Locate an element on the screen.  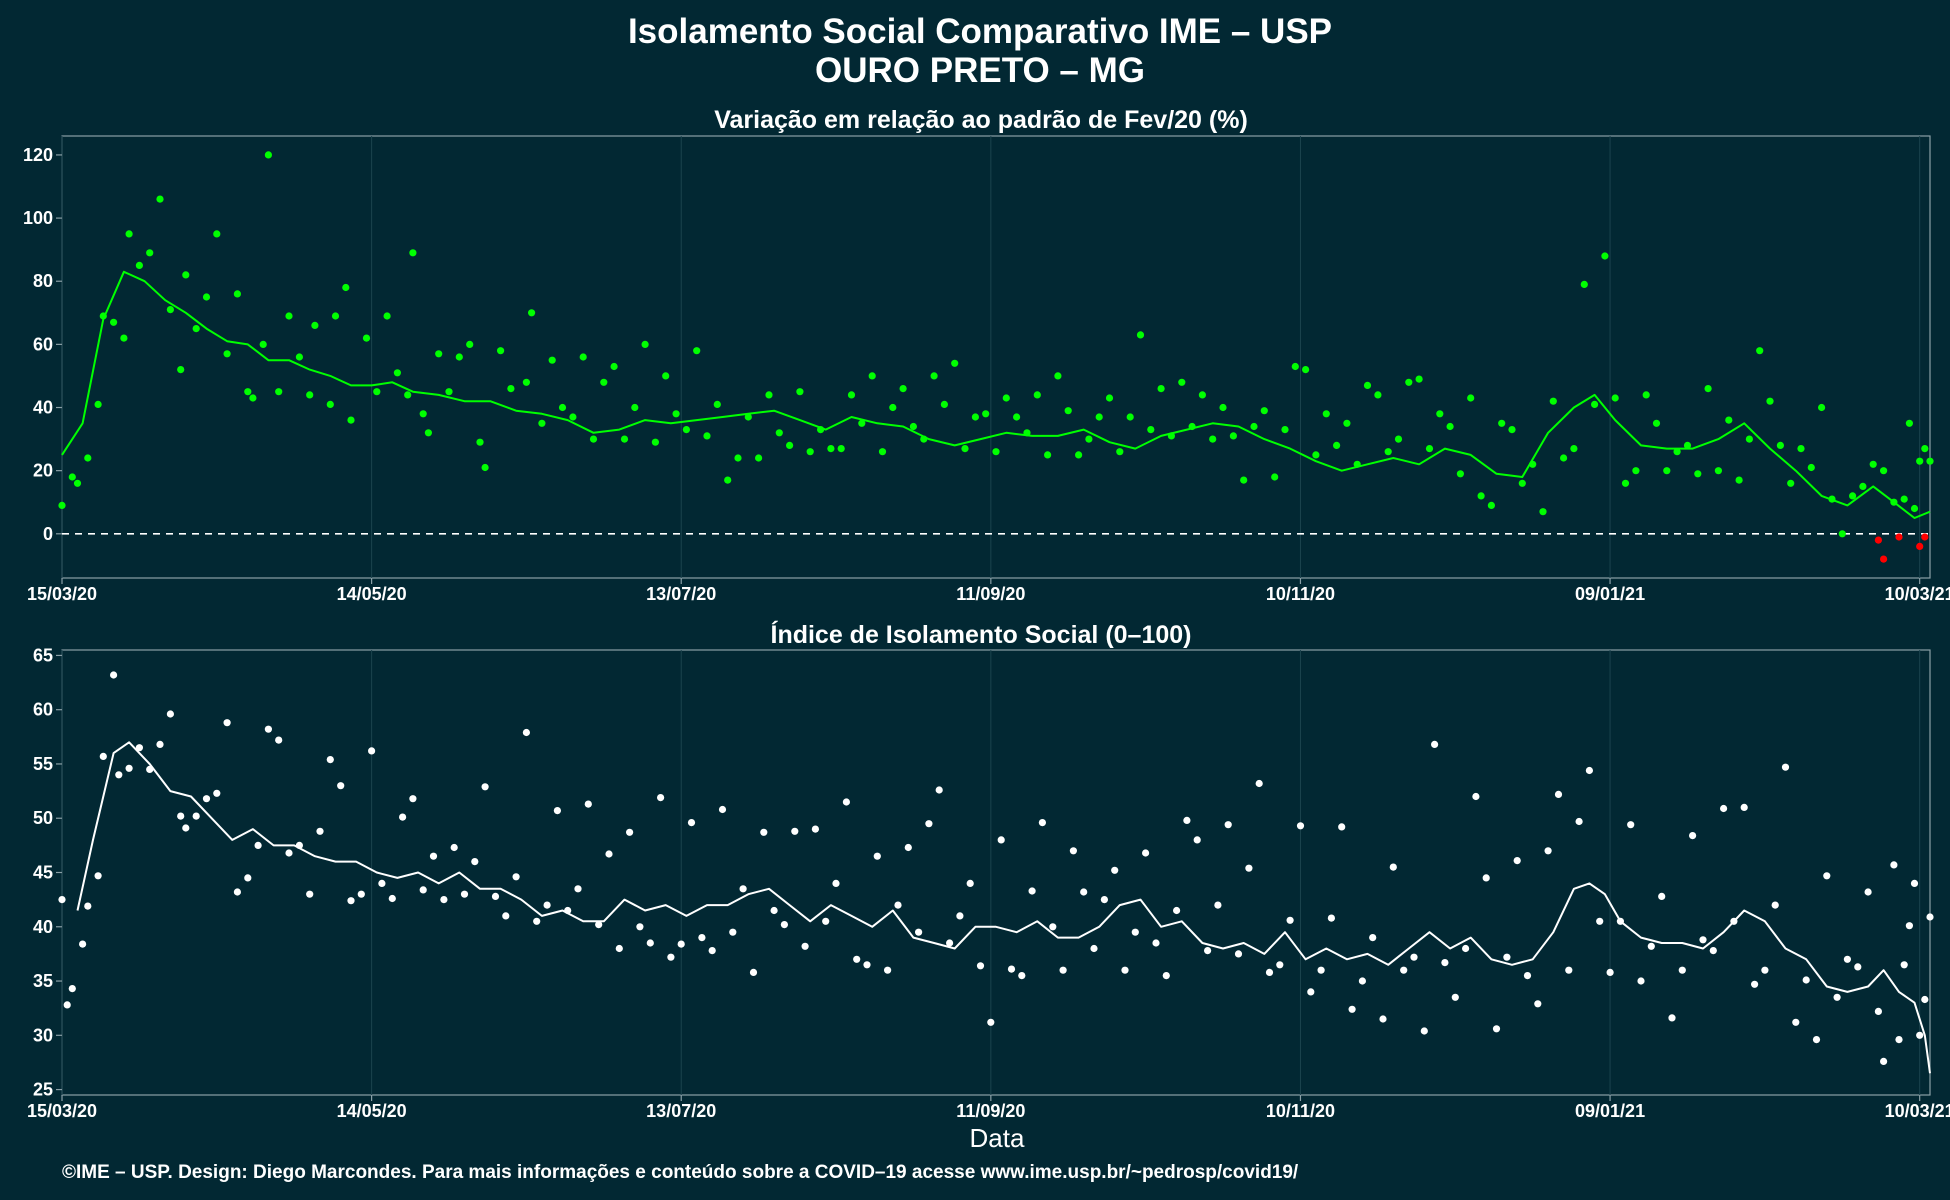
x-tick-label: 09/01/21 is located at coordinates (1610, 1111).